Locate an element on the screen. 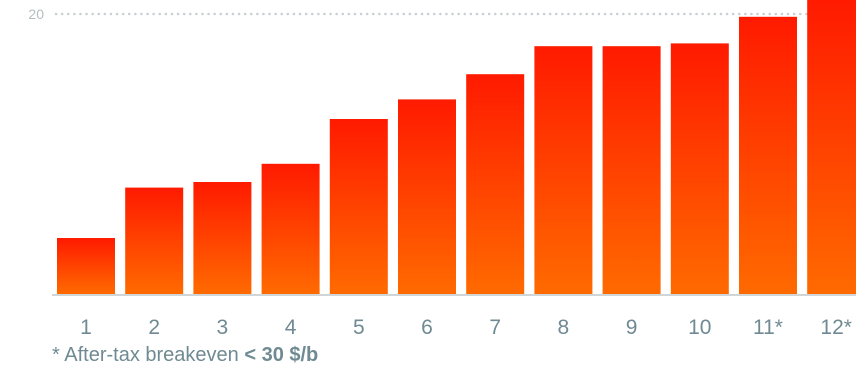 This screenshot has height=376, width=856. x-tick-label: 1 is located at coordinates (86, 327).